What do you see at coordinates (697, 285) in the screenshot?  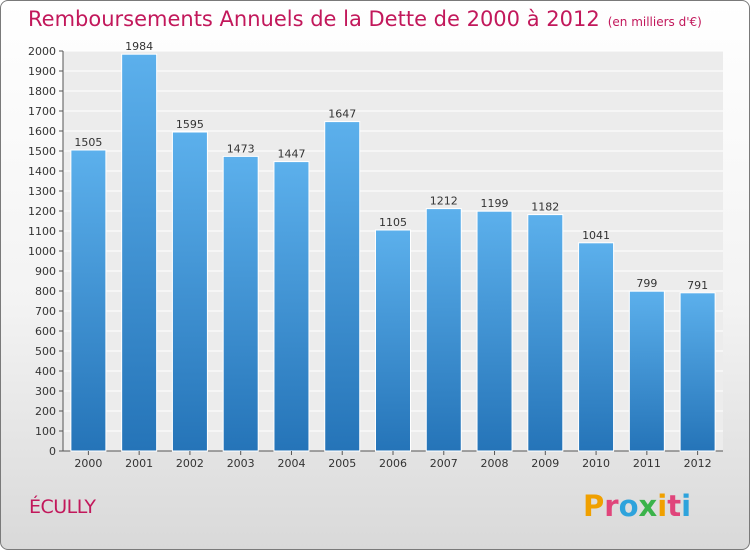 I see `bar-value-label: 791` at bounding box center [697, 285].